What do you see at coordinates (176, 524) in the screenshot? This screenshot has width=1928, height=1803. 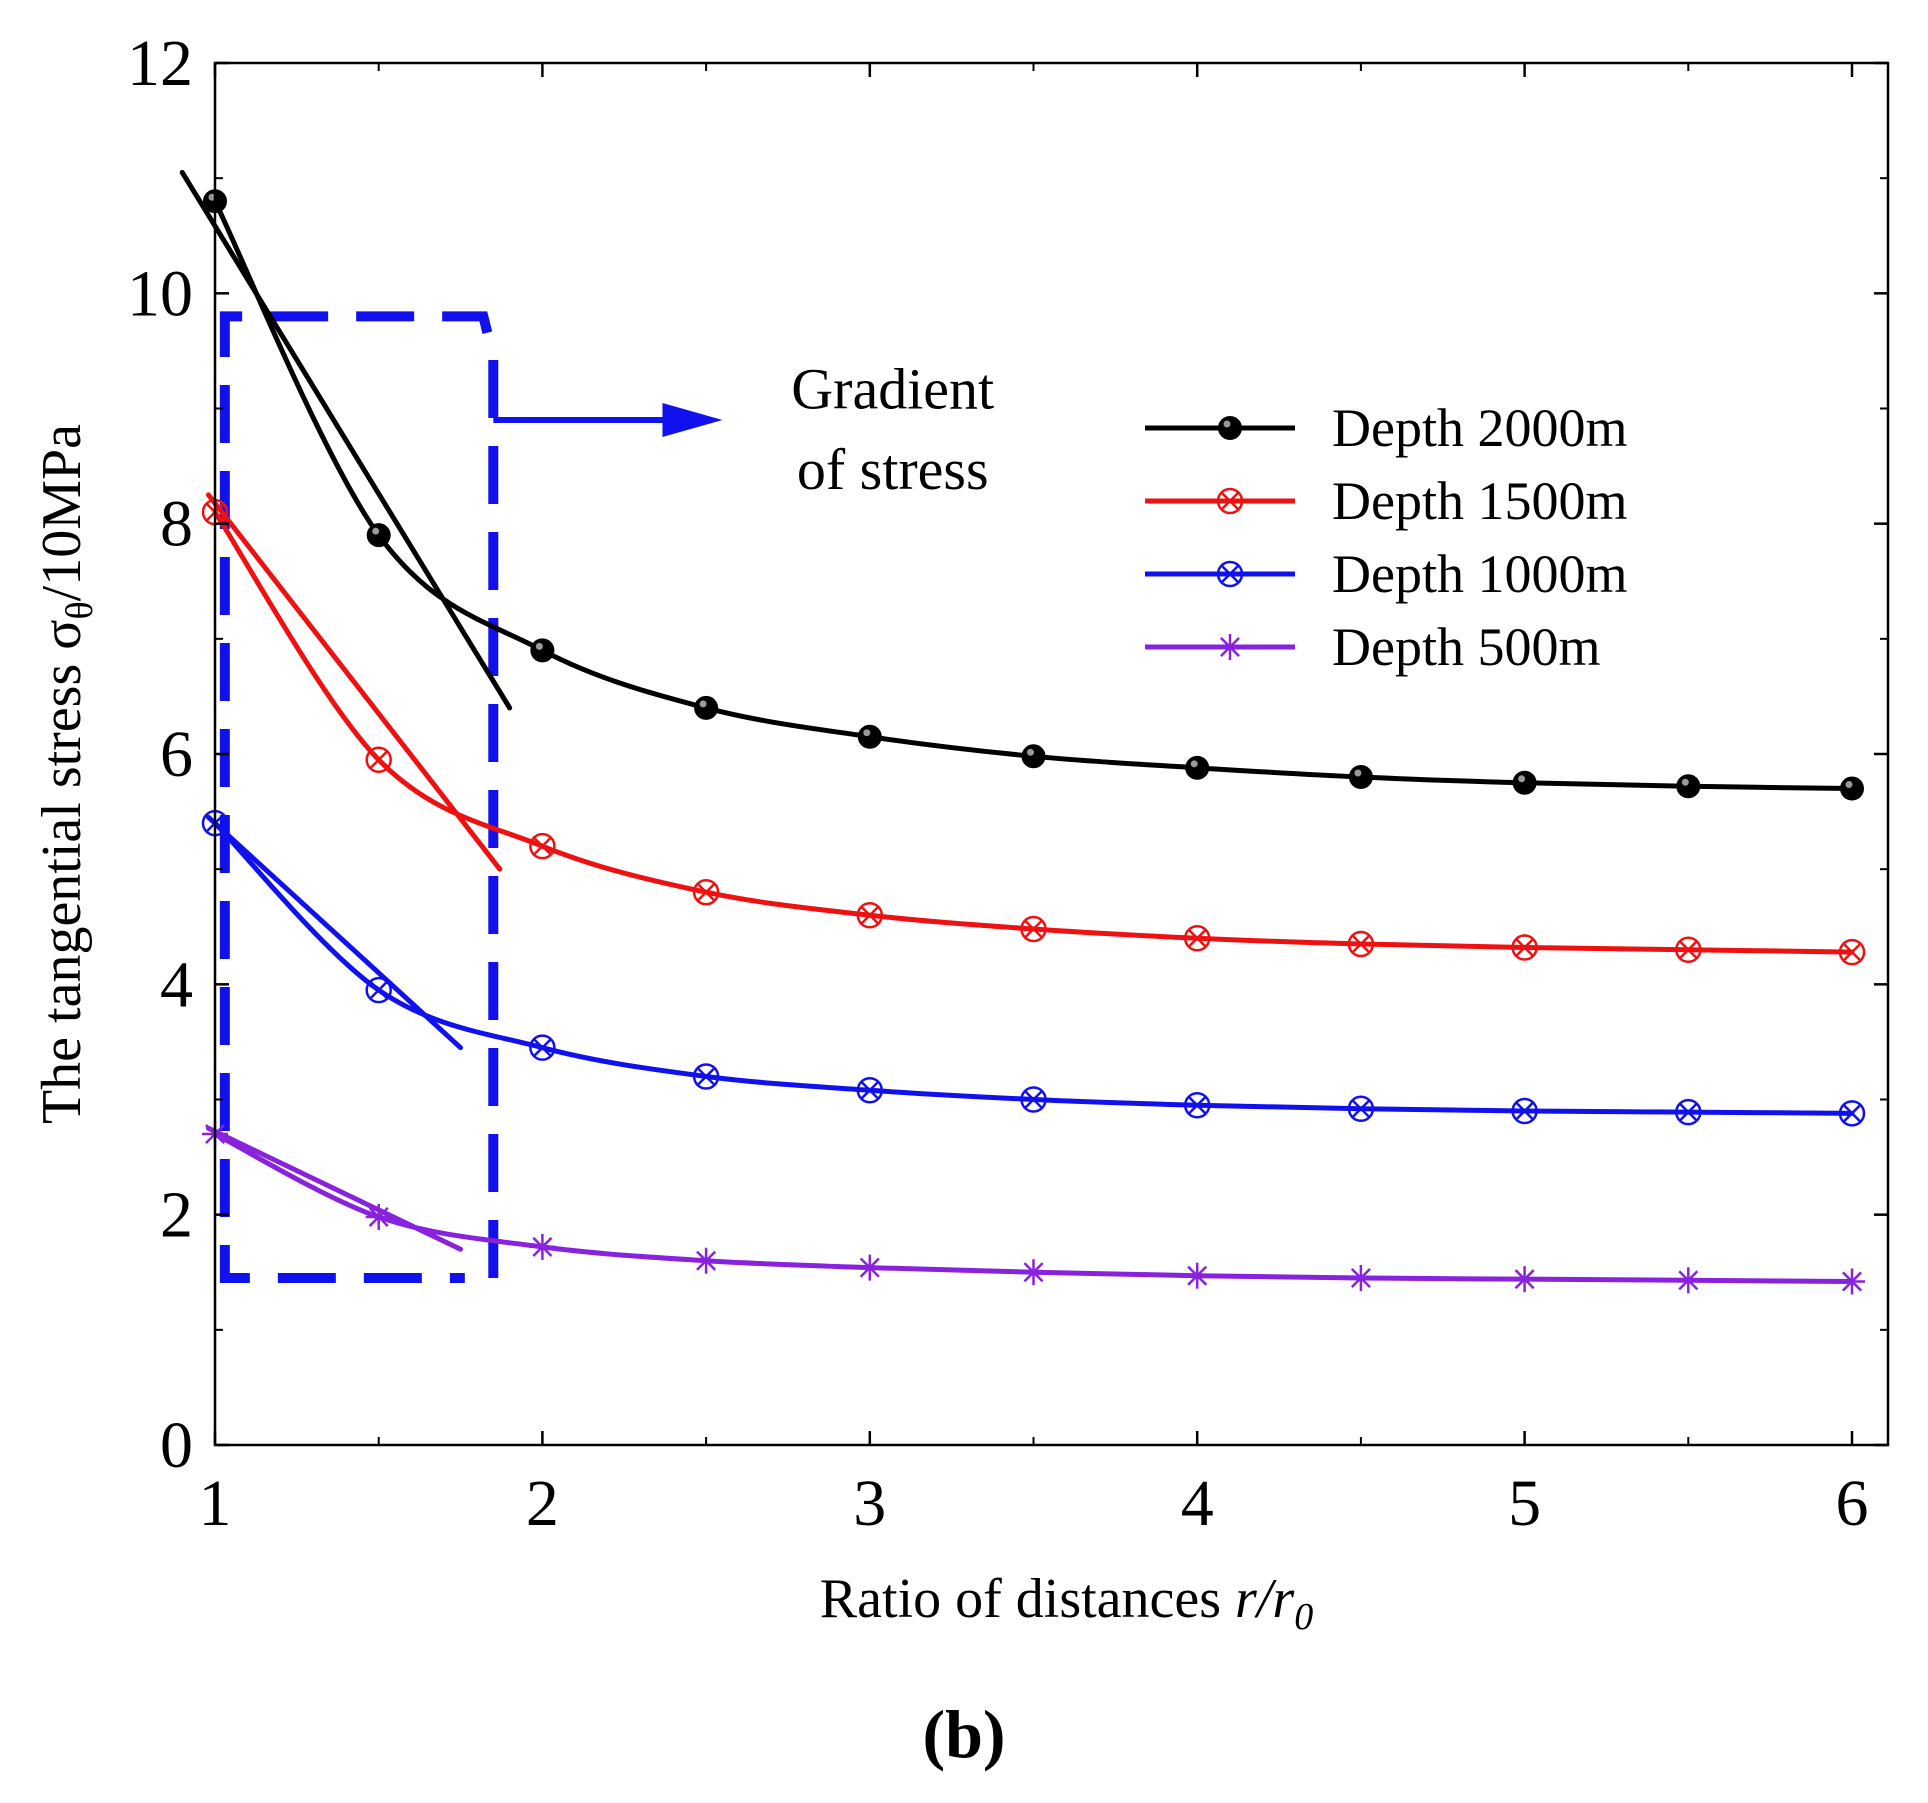 I see `y-tick-label: 8` at bounding box center [176, 524].